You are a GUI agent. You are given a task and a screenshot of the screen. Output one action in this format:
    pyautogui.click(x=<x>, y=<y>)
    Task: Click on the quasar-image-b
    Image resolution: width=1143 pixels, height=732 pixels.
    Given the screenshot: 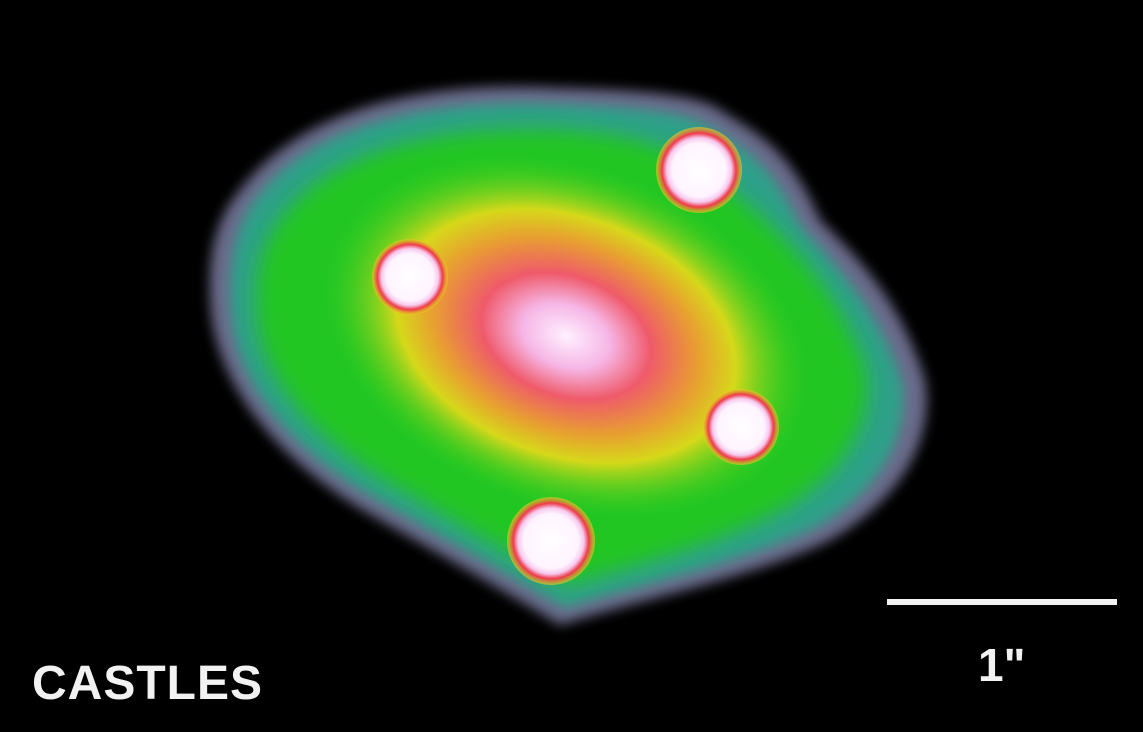 What is the action you would take?
    pyautogui.click(x=699, y=170)
    